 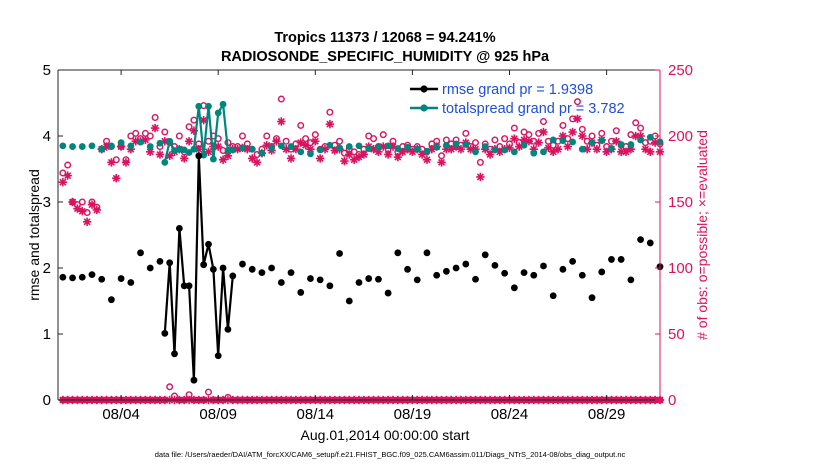 What do you see at coordinates (517, 90) in the screenshot?
I see `legend-rmse-label: rmse grand pr = 1.9398` at bounding box center [517, 90].